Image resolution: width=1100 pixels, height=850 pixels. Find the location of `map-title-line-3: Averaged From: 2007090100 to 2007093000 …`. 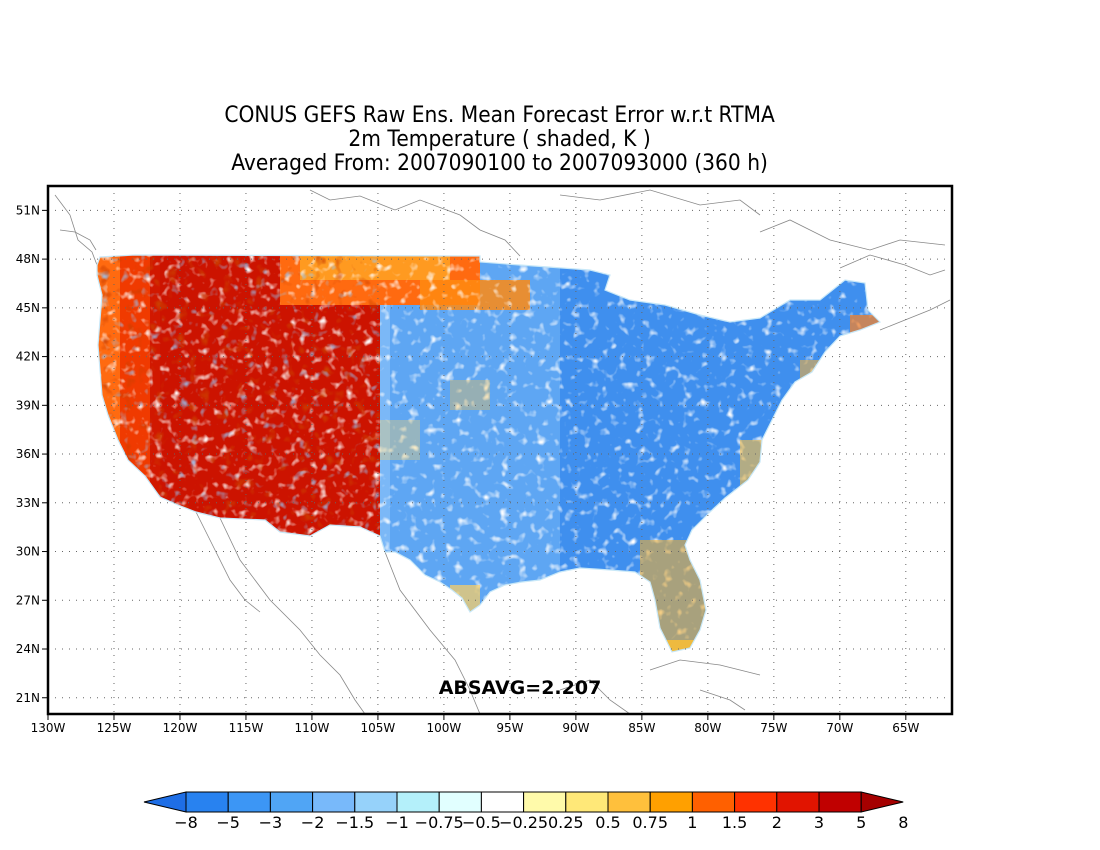

map-title-line-3: Averaged From: 2007090100 to 2007093000 … is located at coordinates (499, 163).